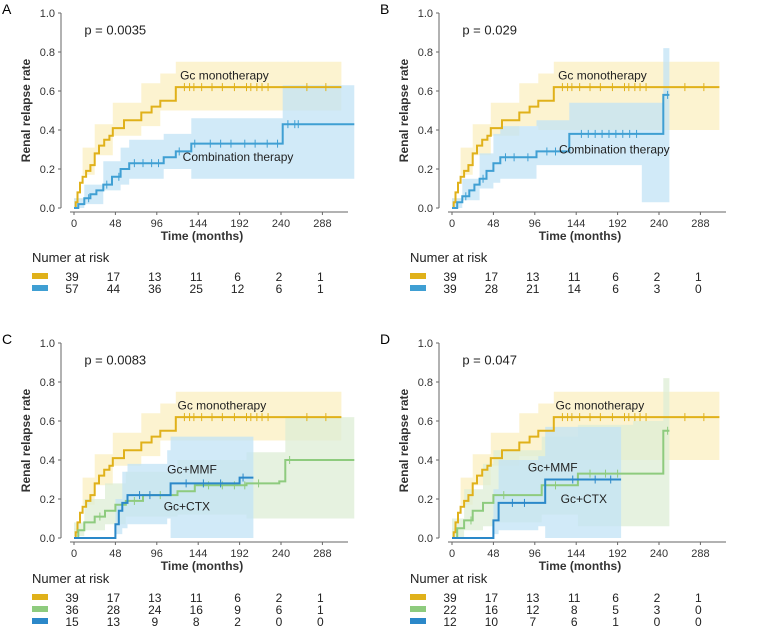 The height and width of the screenshot is (638, 760). Describe the element at coordinates (115, 359) in the screenshot. I see `p-value: p = 0.0083` at that location.